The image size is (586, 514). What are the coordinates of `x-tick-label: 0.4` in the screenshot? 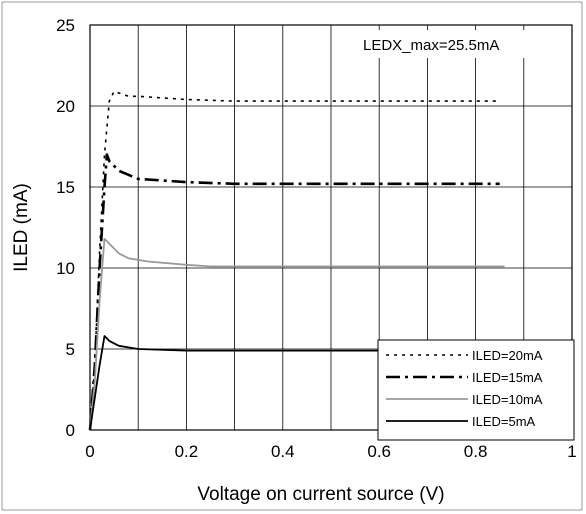 It's located at (283, 451).